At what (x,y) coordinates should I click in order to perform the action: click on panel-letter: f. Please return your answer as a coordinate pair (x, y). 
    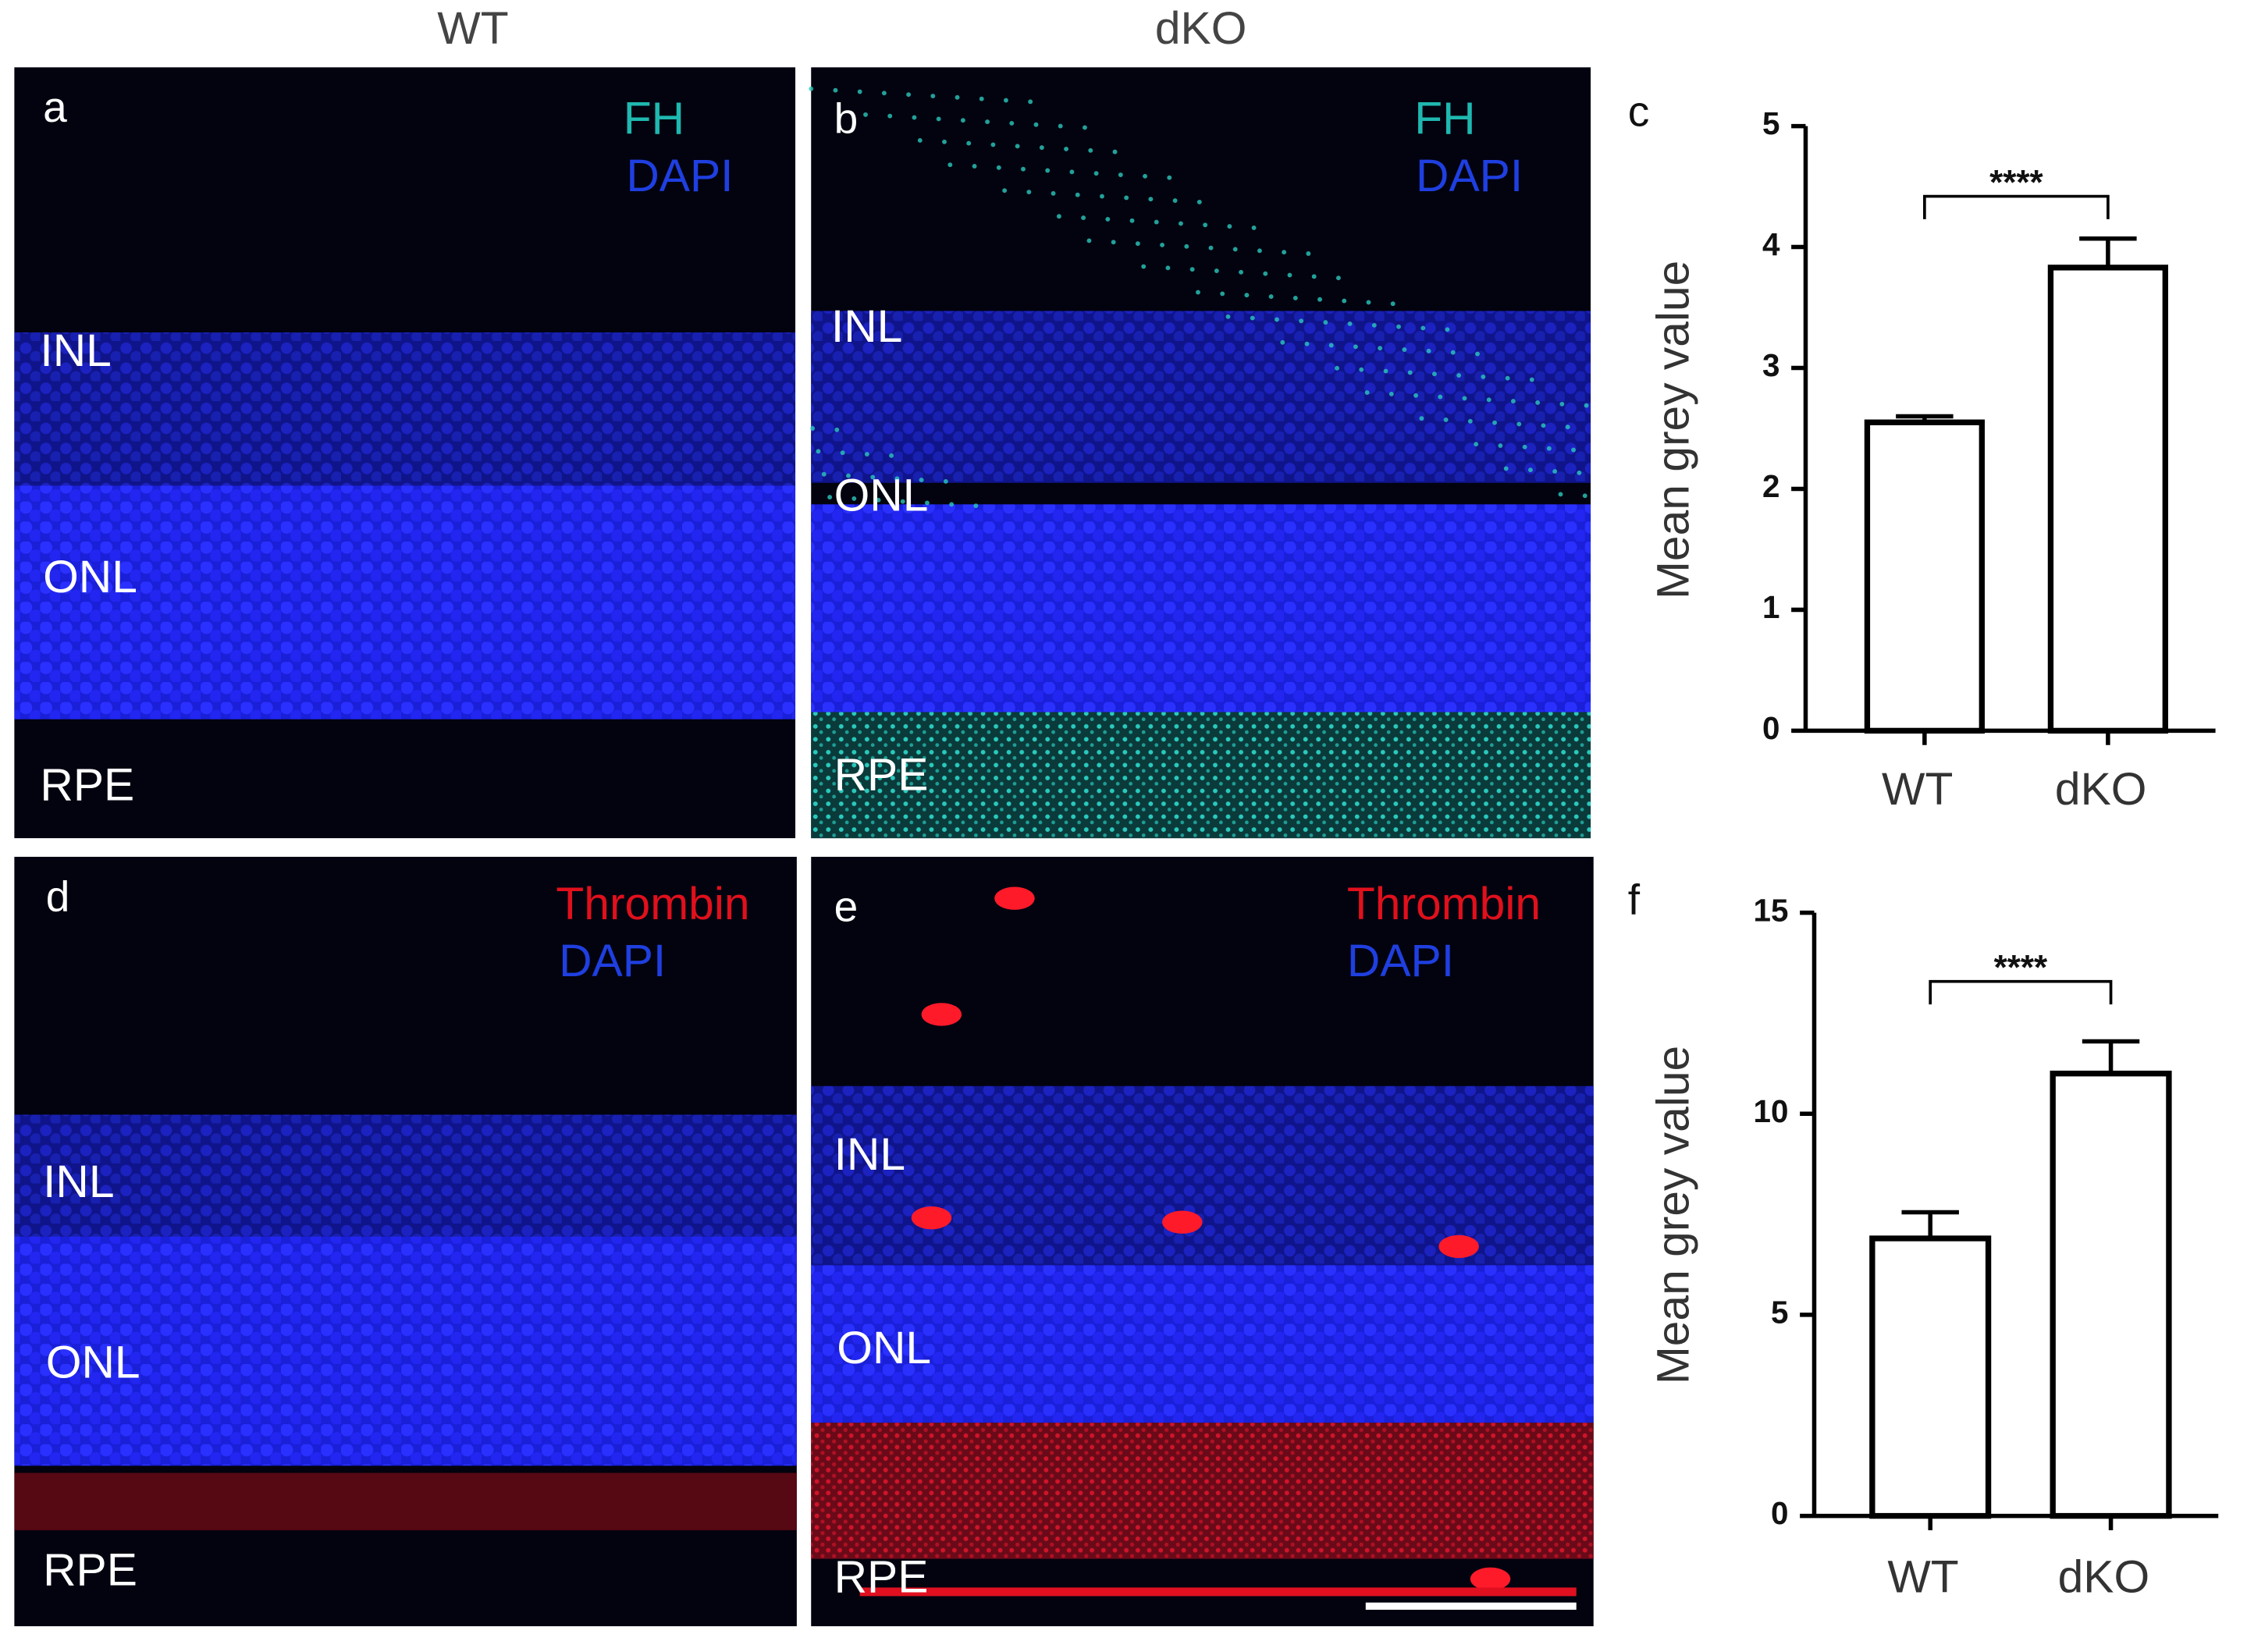
    Looking at the image, I should click on (1634, 899).